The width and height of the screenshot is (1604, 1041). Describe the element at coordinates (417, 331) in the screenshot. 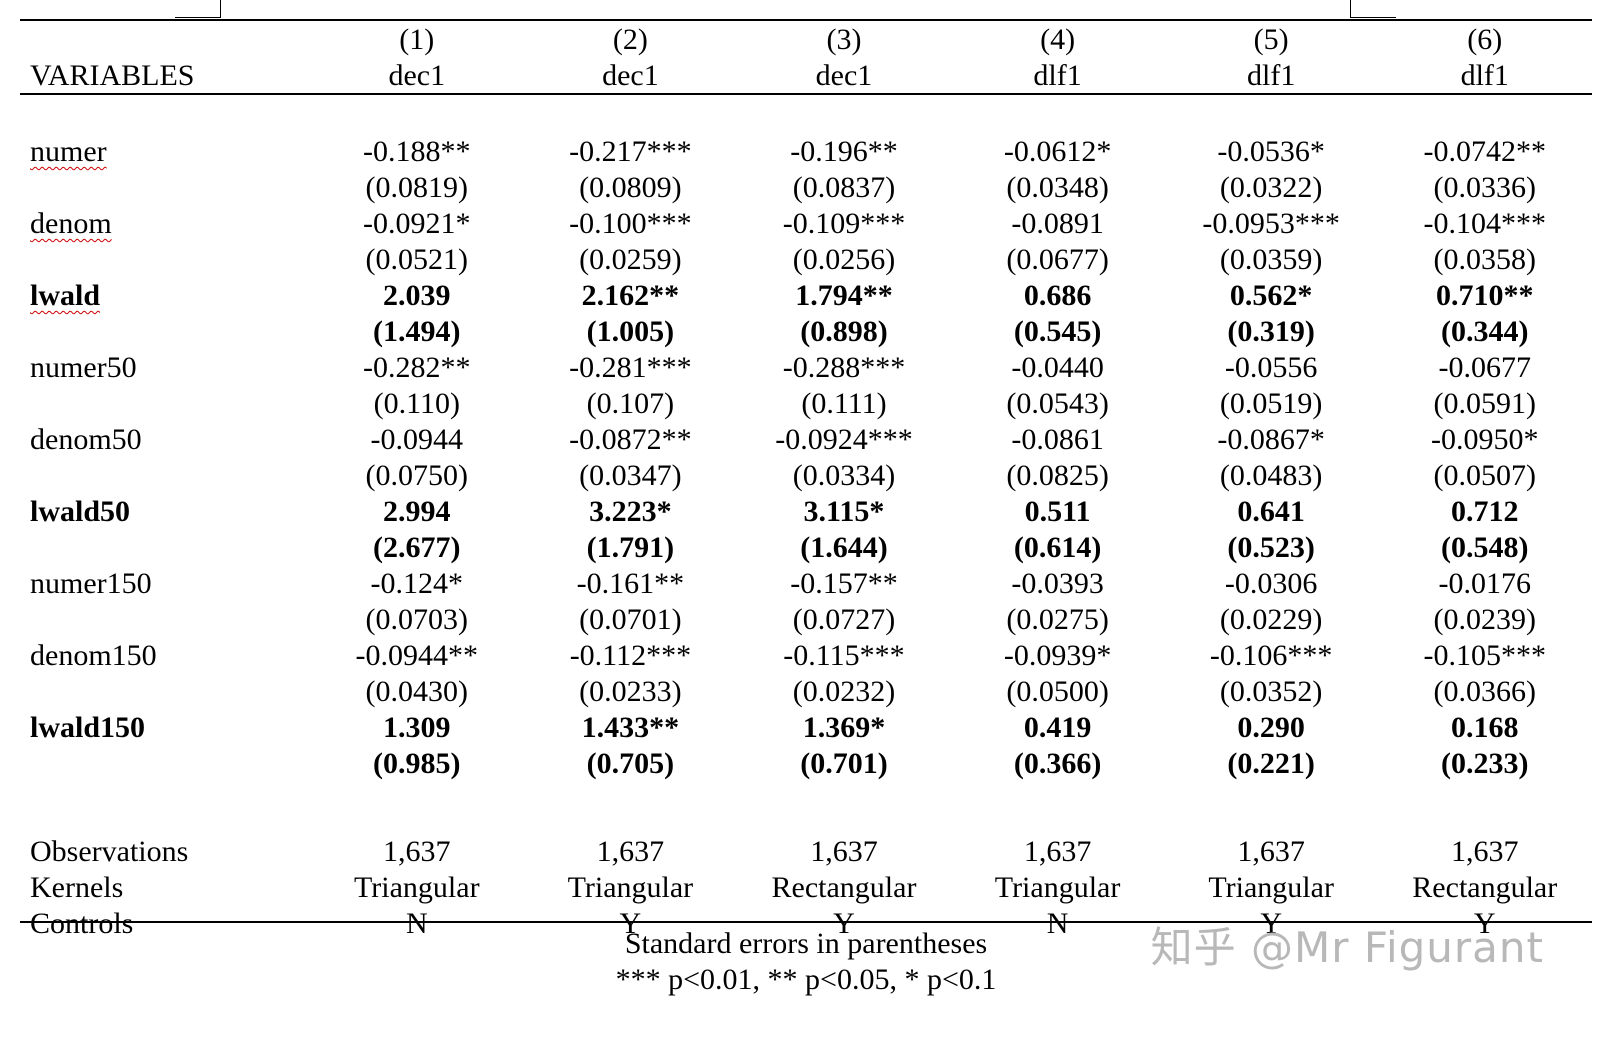

I see `standard-error-cell: (1.494)` at that location.